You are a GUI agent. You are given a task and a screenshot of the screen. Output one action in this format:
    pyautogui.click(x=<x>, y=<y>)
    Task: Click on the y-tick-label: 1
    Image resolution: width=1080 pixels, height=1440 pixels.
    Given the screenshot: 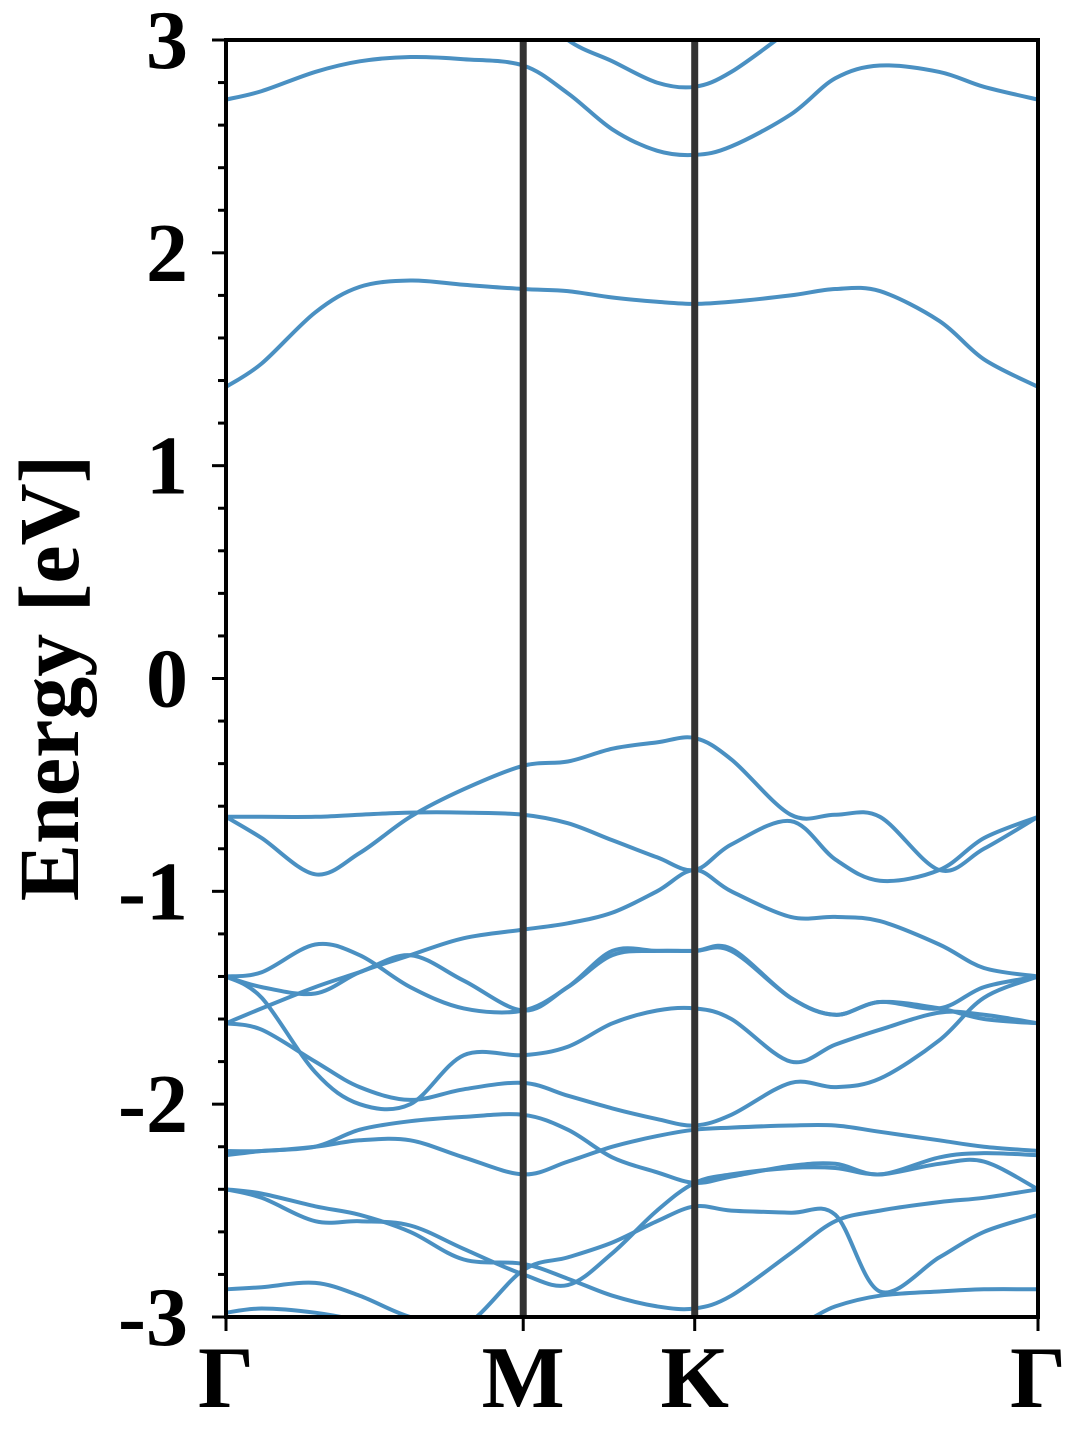 What is the action you would take?
    pyautogui.click(x=167, y=466)
    